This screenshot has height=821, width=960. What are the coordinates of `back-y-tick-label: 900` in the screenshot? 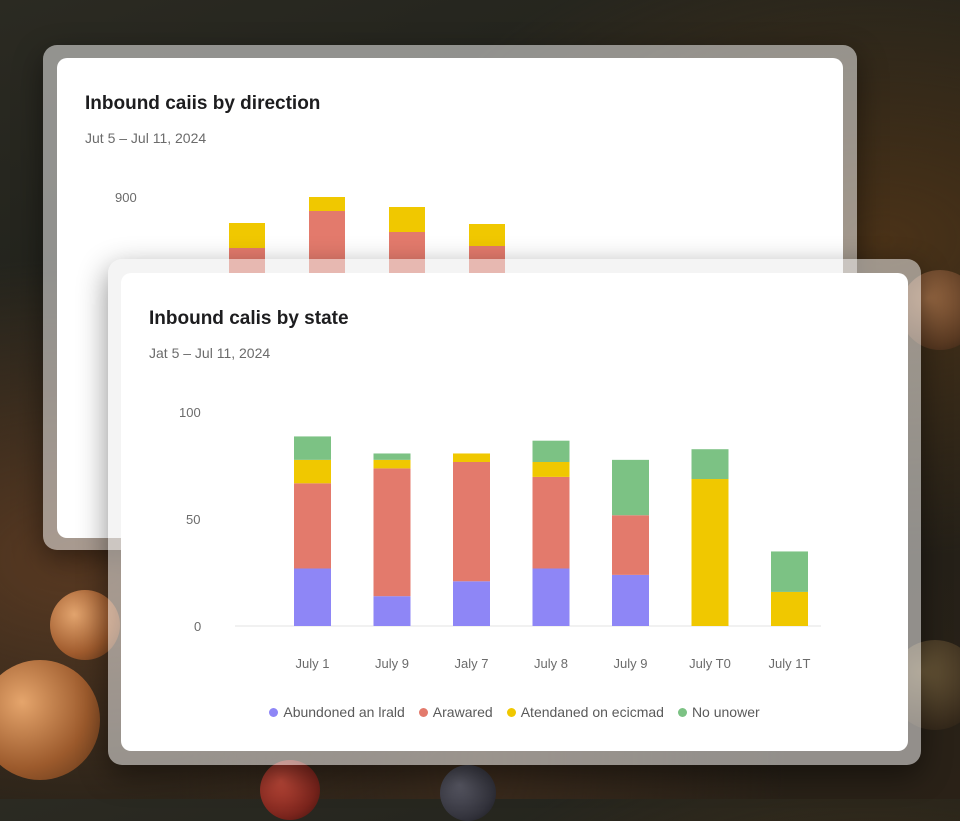 It's located at (126, 197).